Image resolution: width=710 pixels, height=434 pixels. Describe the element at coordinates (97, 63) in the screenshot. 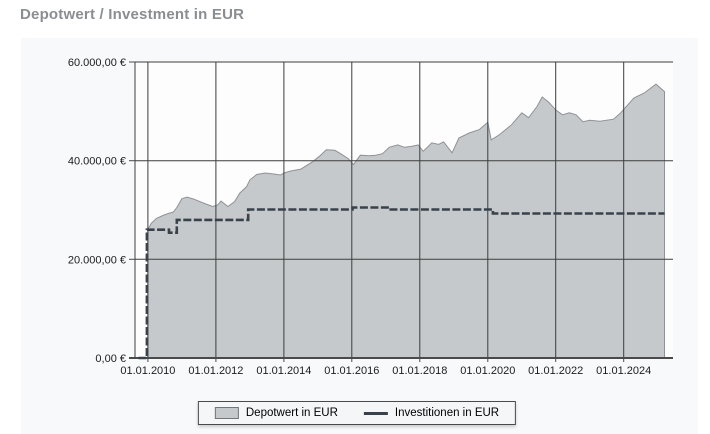

I see `y-axis-tick-label: 60.000,00 €` at that location.